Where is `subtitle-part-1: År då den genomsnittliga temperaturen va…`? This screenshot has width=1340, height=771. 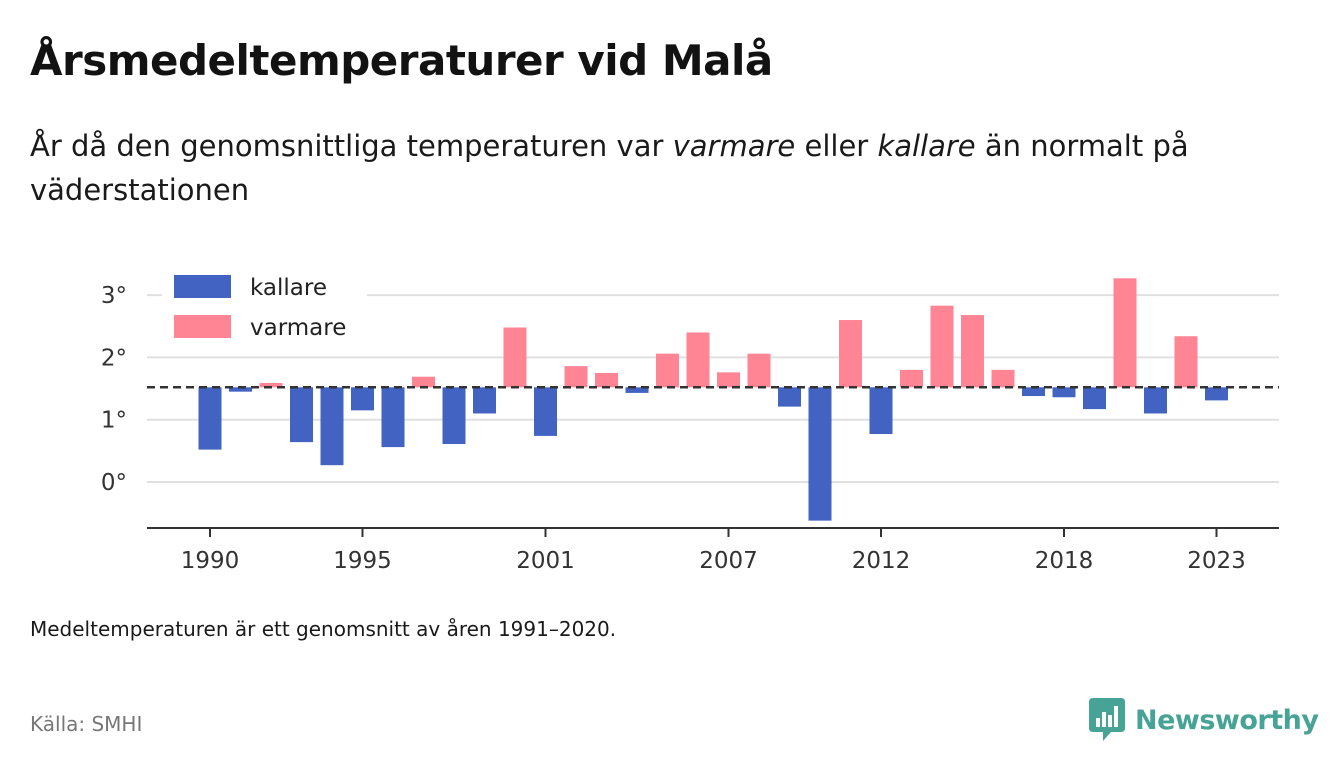 subtitle-part-1: År då den genomsnittliga temperaturen va… is located at coordinates (351, 146).